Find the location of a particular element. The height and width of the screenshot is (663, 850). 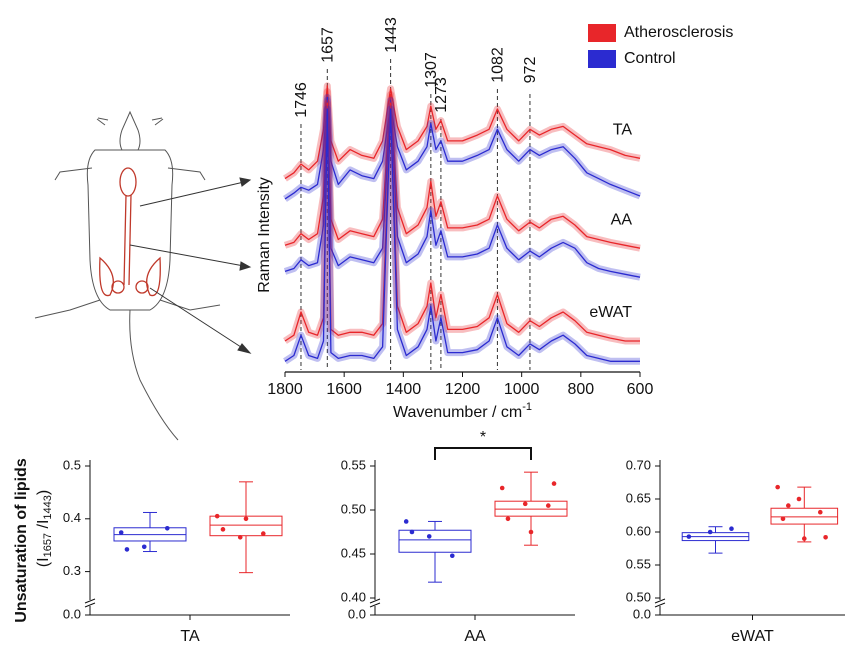

x-tick-label: 1000 is located at coordinates (522, 389).